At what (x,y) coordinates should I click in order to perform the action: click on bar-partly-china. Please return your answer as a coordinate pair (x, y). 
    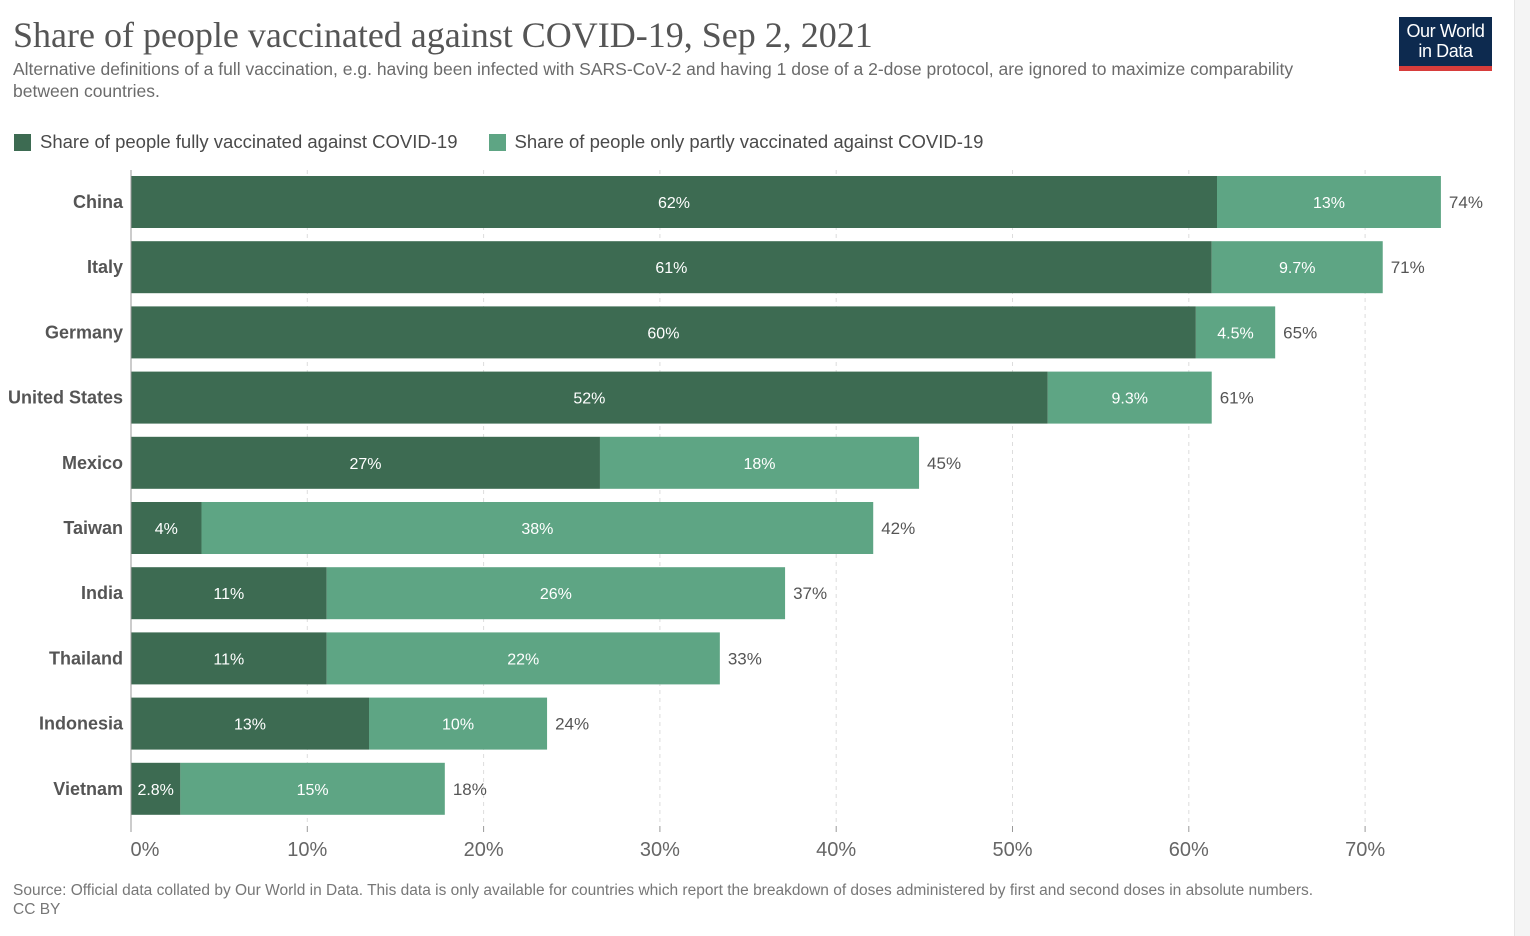
    Looking at the image, I should click on (1329, 202).